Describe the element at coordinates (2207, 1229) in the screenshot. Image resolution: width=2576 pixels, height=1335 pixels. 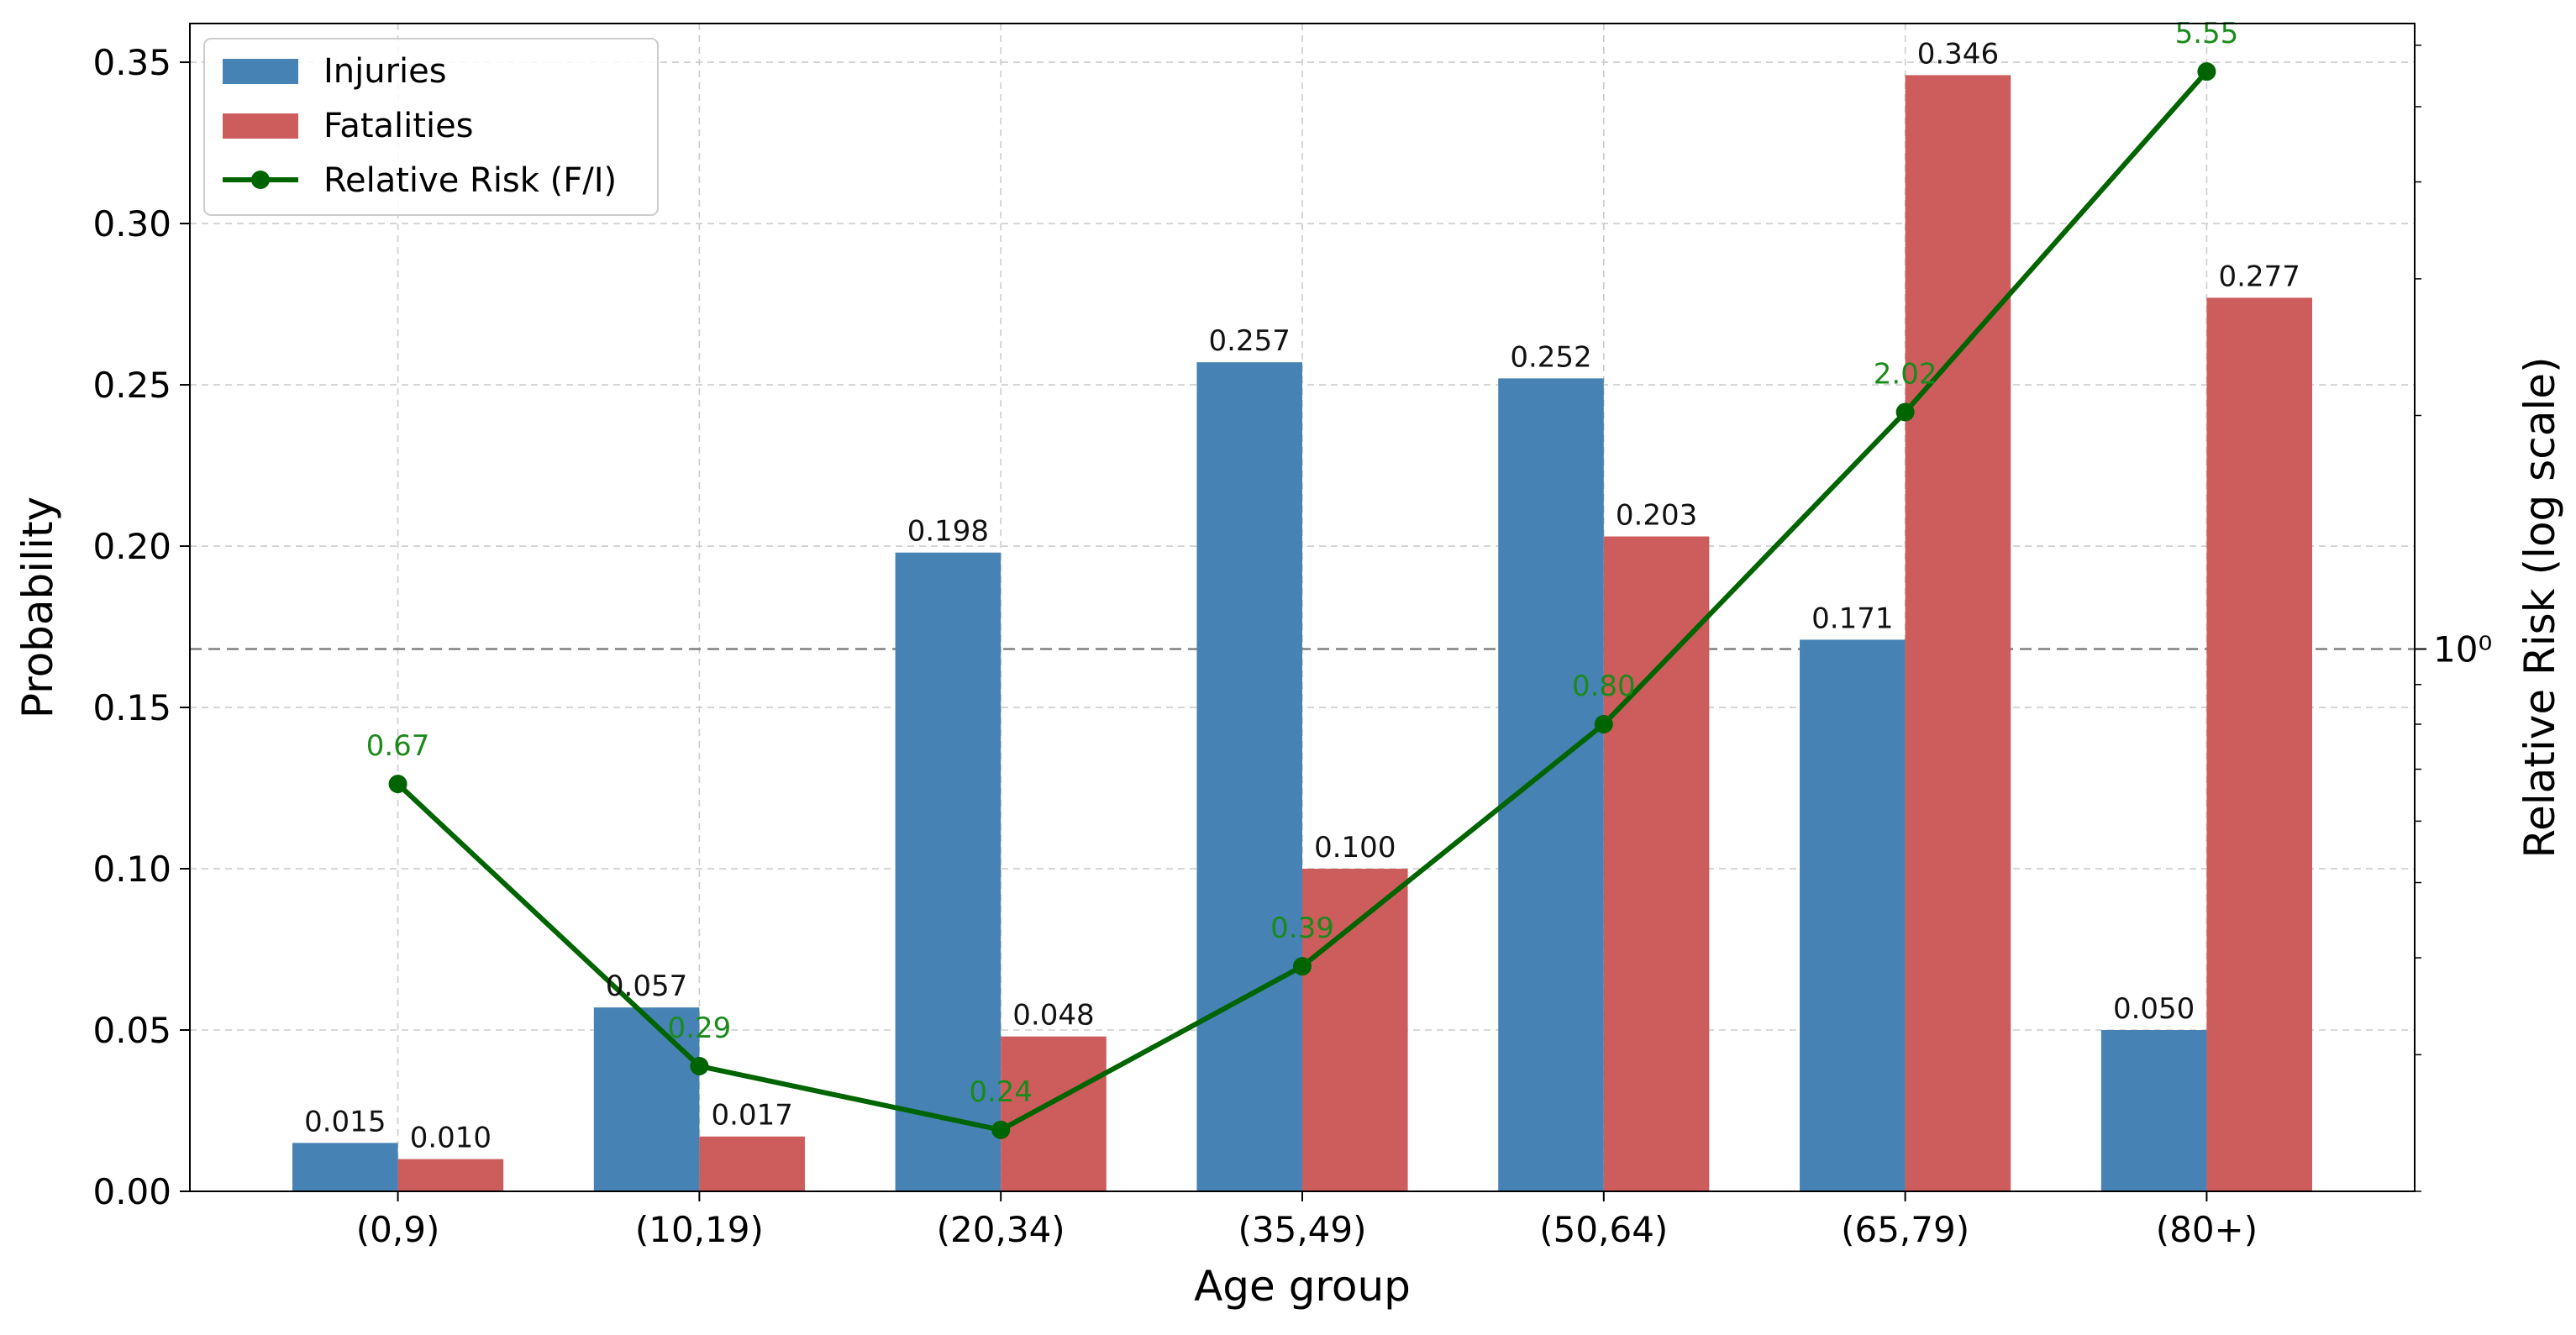
I see `x-tick-label: (80+)` at that location.